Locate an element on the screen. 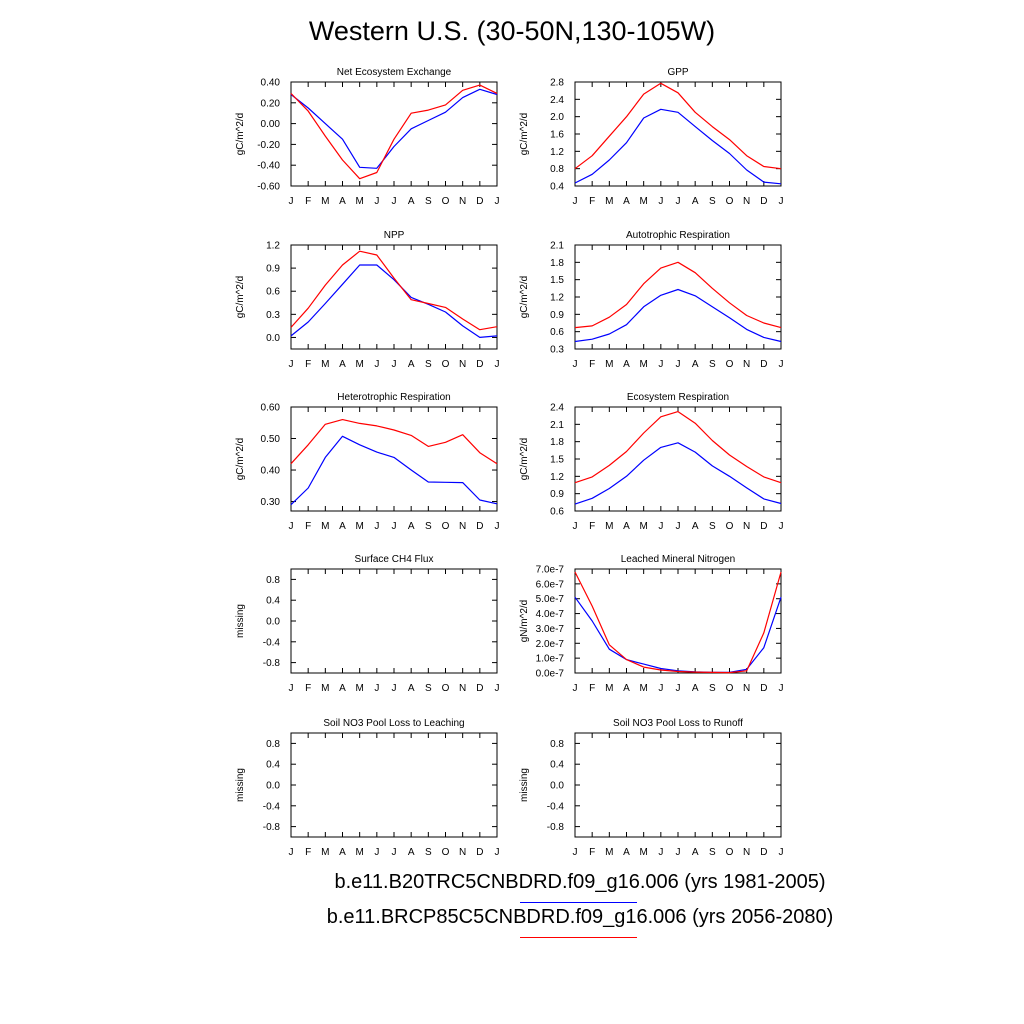 This screenshot has width=1024, height=1024. panel-title: Soil NO3 Pool Loss to Leaching is located at coordinates (393, 723).